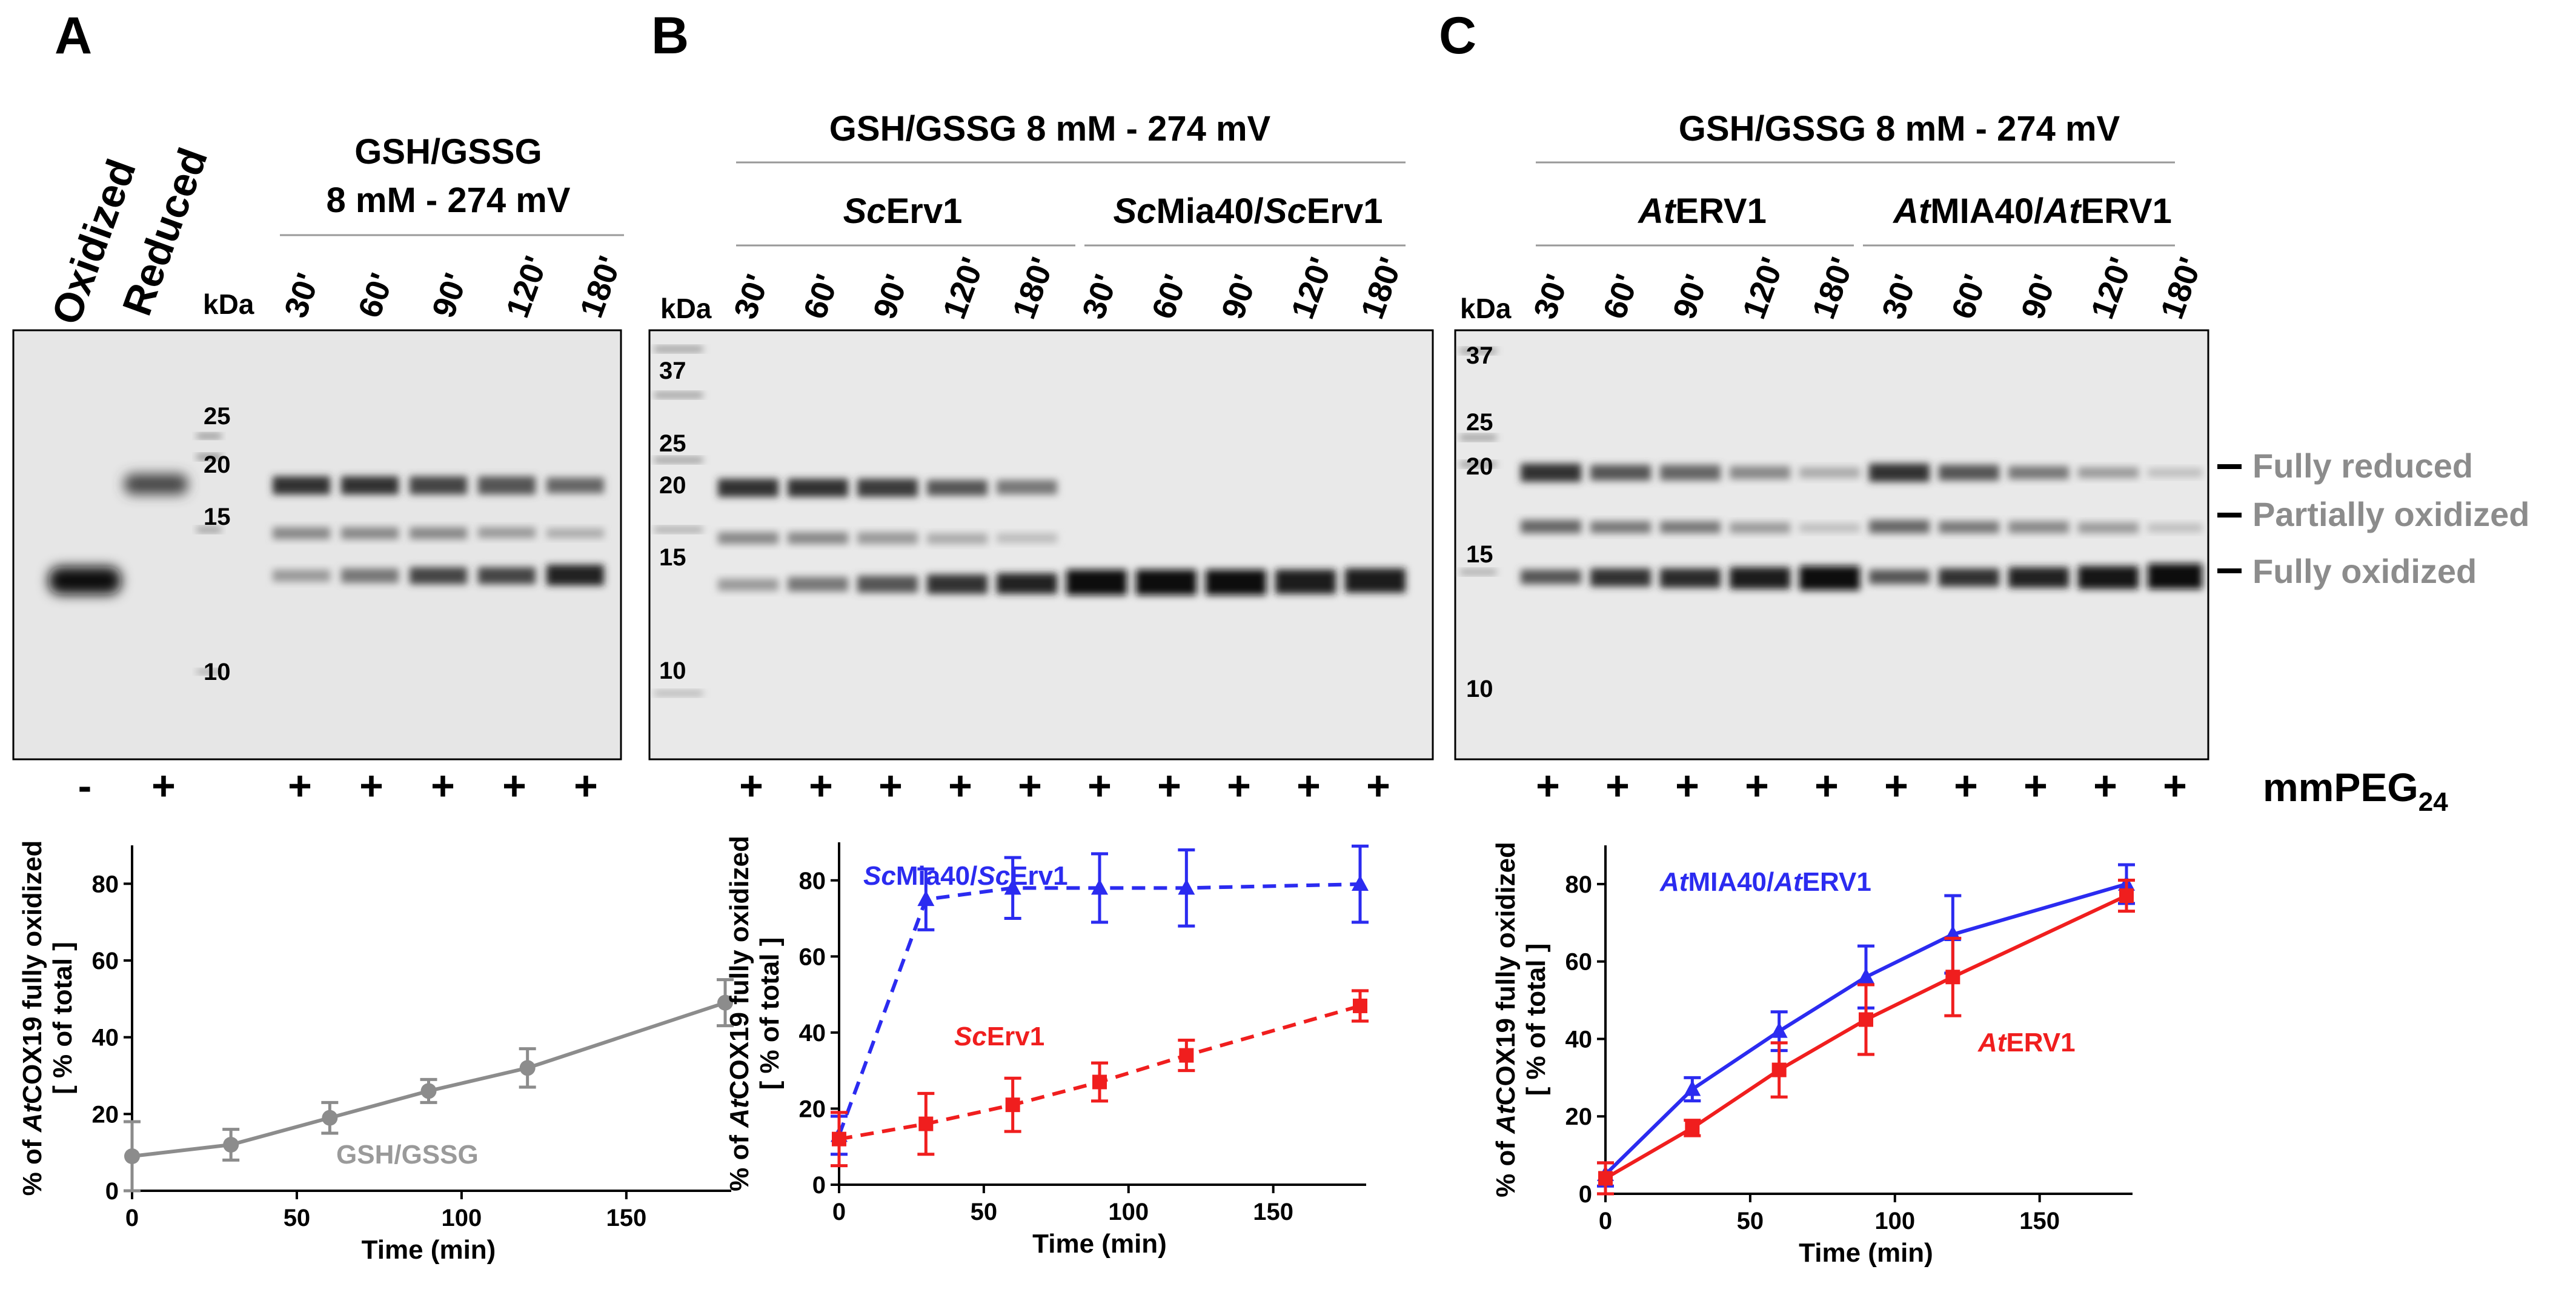  Describe the element at coordinates (672, 371) in the screenshot. I see `marker-label: 37` at that location.